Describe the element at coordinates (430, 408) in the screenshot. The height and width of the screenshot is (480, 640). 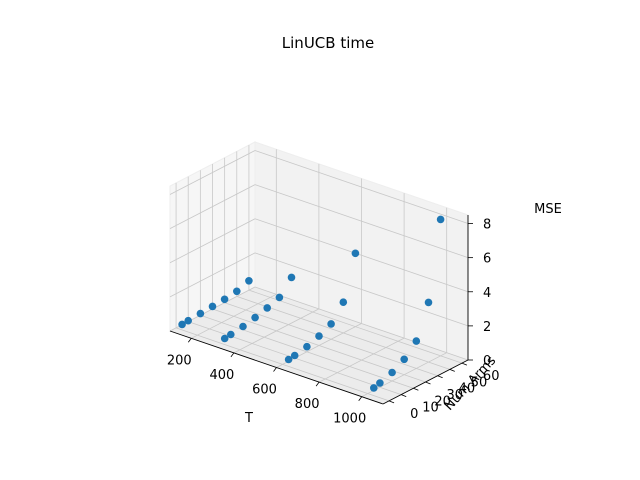
I see `y-tick-label: 10` at that location.